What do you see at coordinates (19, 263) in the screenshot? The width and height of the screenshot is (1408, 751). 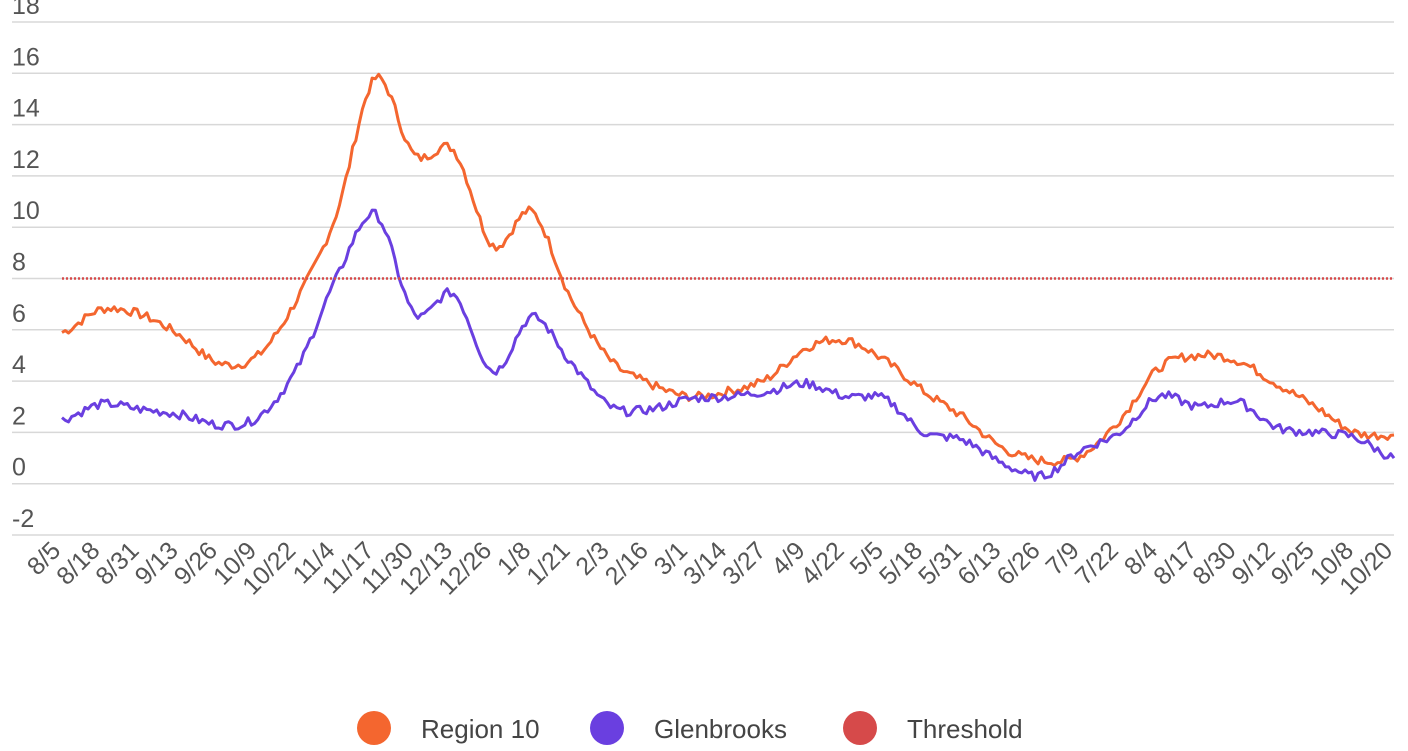 I see `y-tick-label: 8` at bounding box center [19, 263].